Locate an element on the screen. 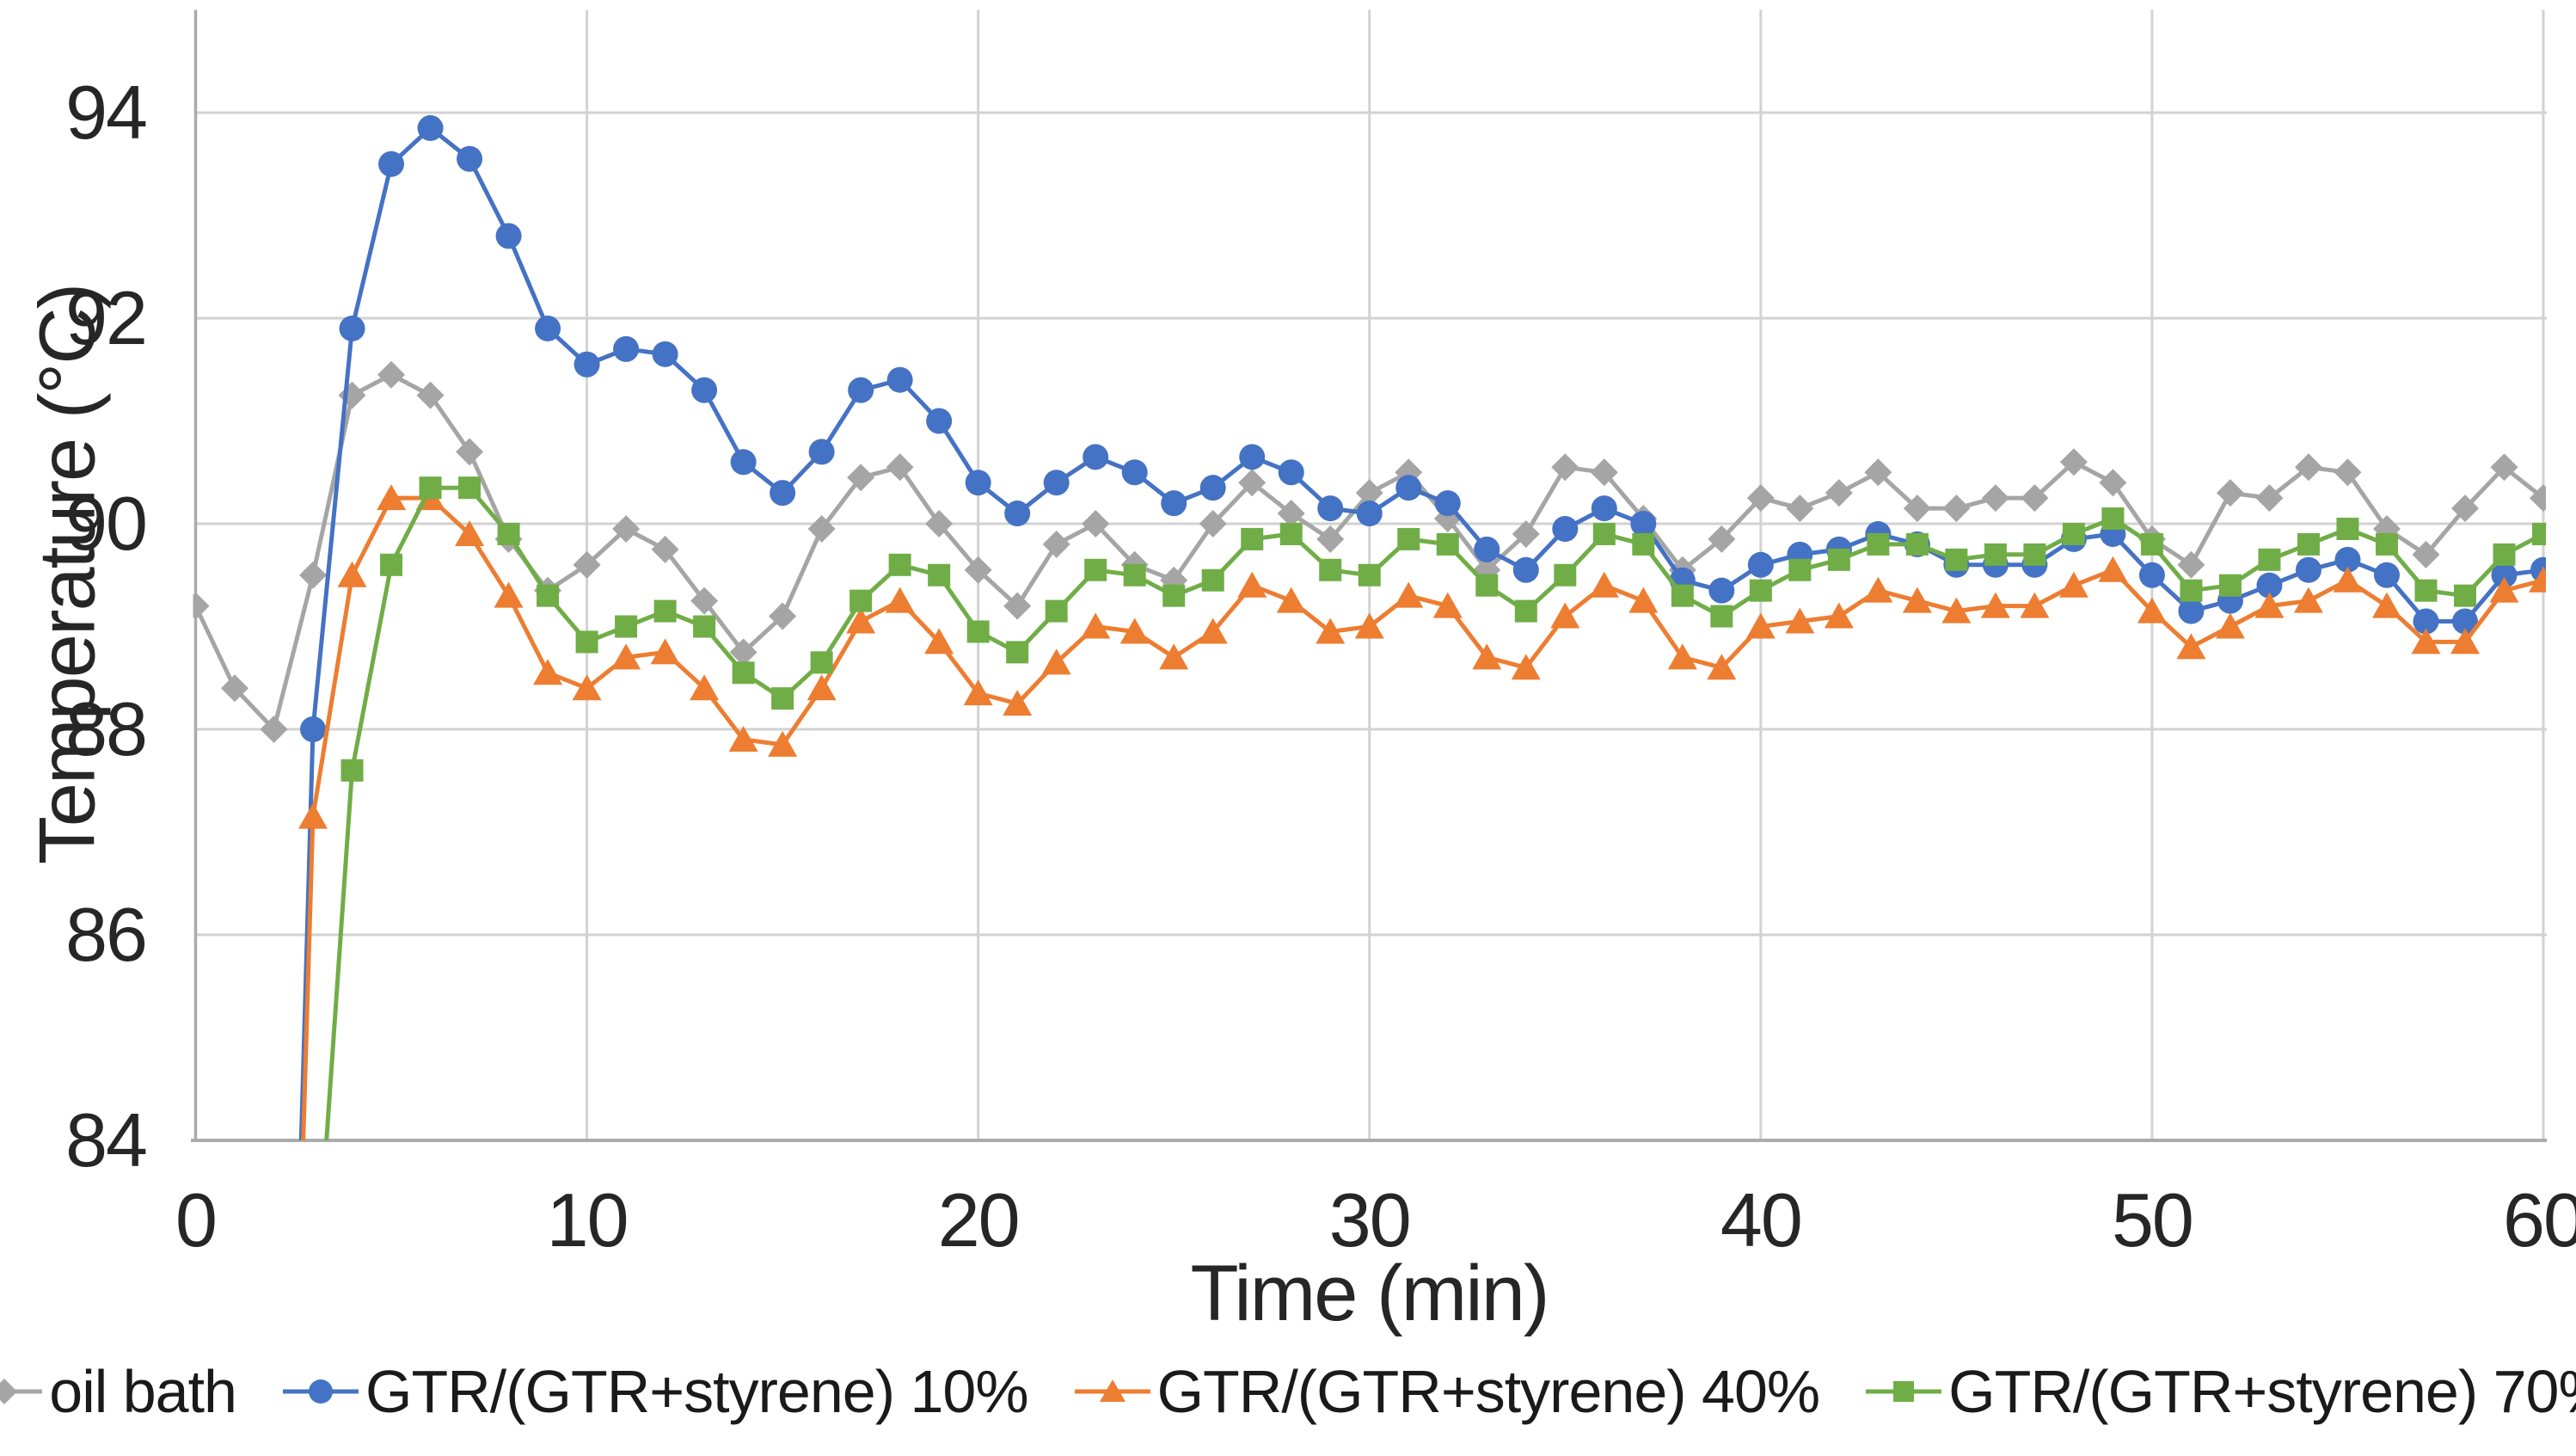 The image size is (2576, 1456). legend-item-gtr-gtr-styrene-70-: GTR/(GTR+styrene) 70% is located at coordinates (2220, 1392).